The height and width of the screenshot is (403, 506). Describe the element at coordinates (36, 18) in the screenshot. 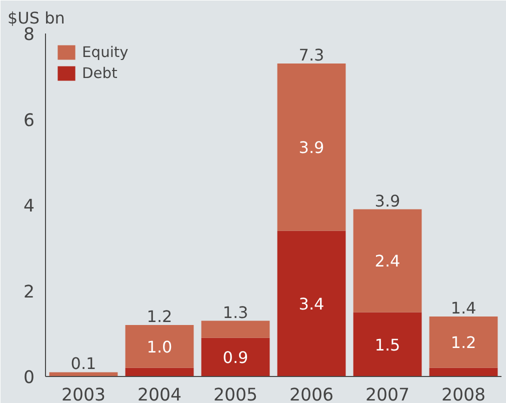

I see `y-axis-title: $US bn` at that location.